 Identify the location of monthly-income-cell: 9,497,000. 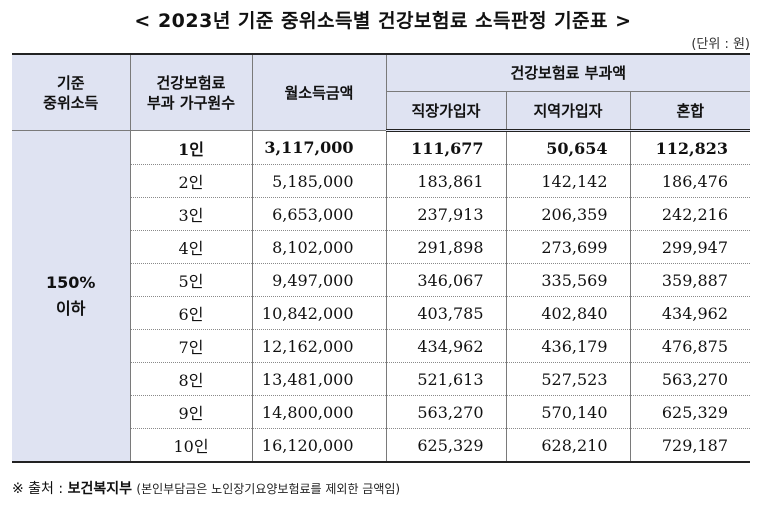
(319, 280).